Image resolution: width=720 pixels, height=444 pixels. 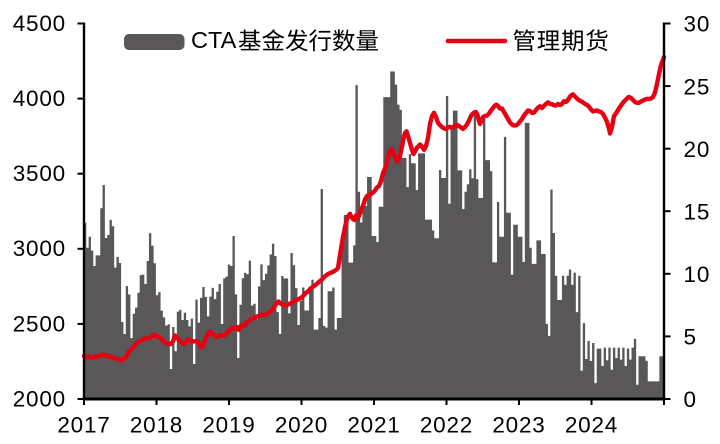 I want to click on svg-text: 15, so click(x=697, y=211).